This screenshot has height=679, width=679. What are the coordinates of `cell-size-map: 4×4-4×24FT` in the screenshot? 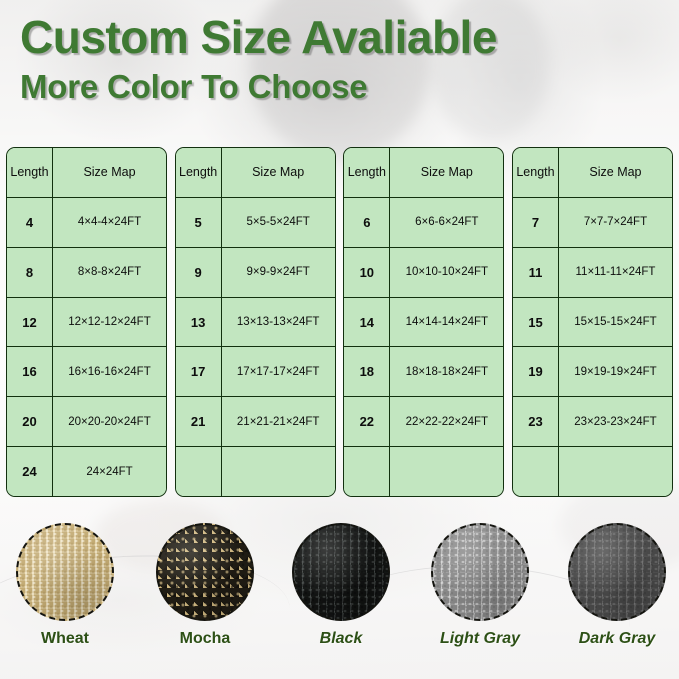 It's located at (109, 222).